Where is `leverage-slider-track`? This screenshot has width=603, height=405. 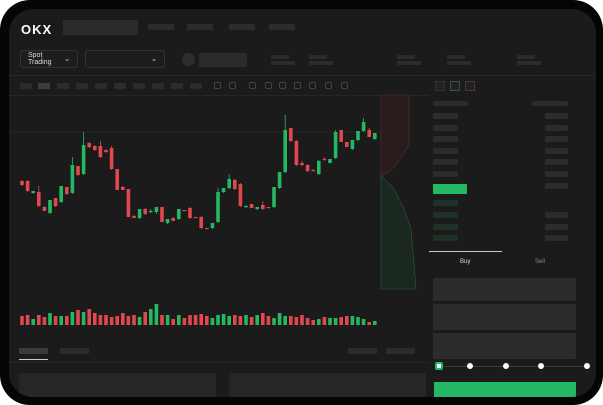
leverage-slider-track is located at coordinates (513, 366).